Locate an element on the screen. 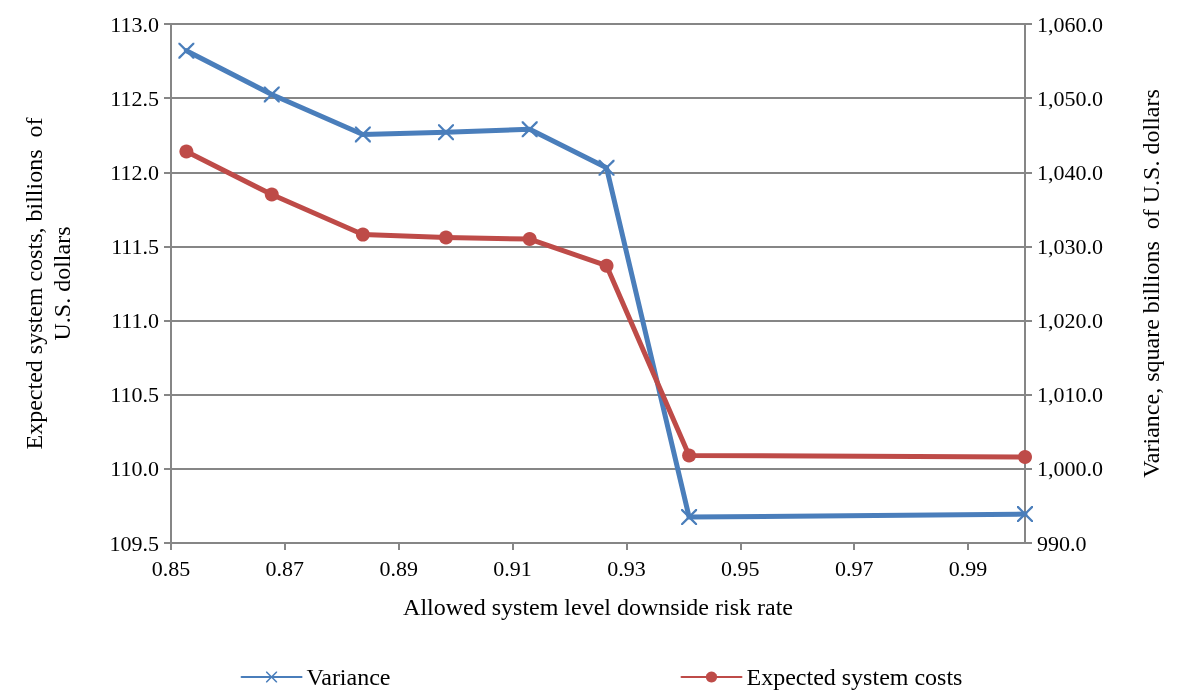 The image size is (1203, 696). y2-tick-label: 1,000.0 is located at coordinates (1070, 469).